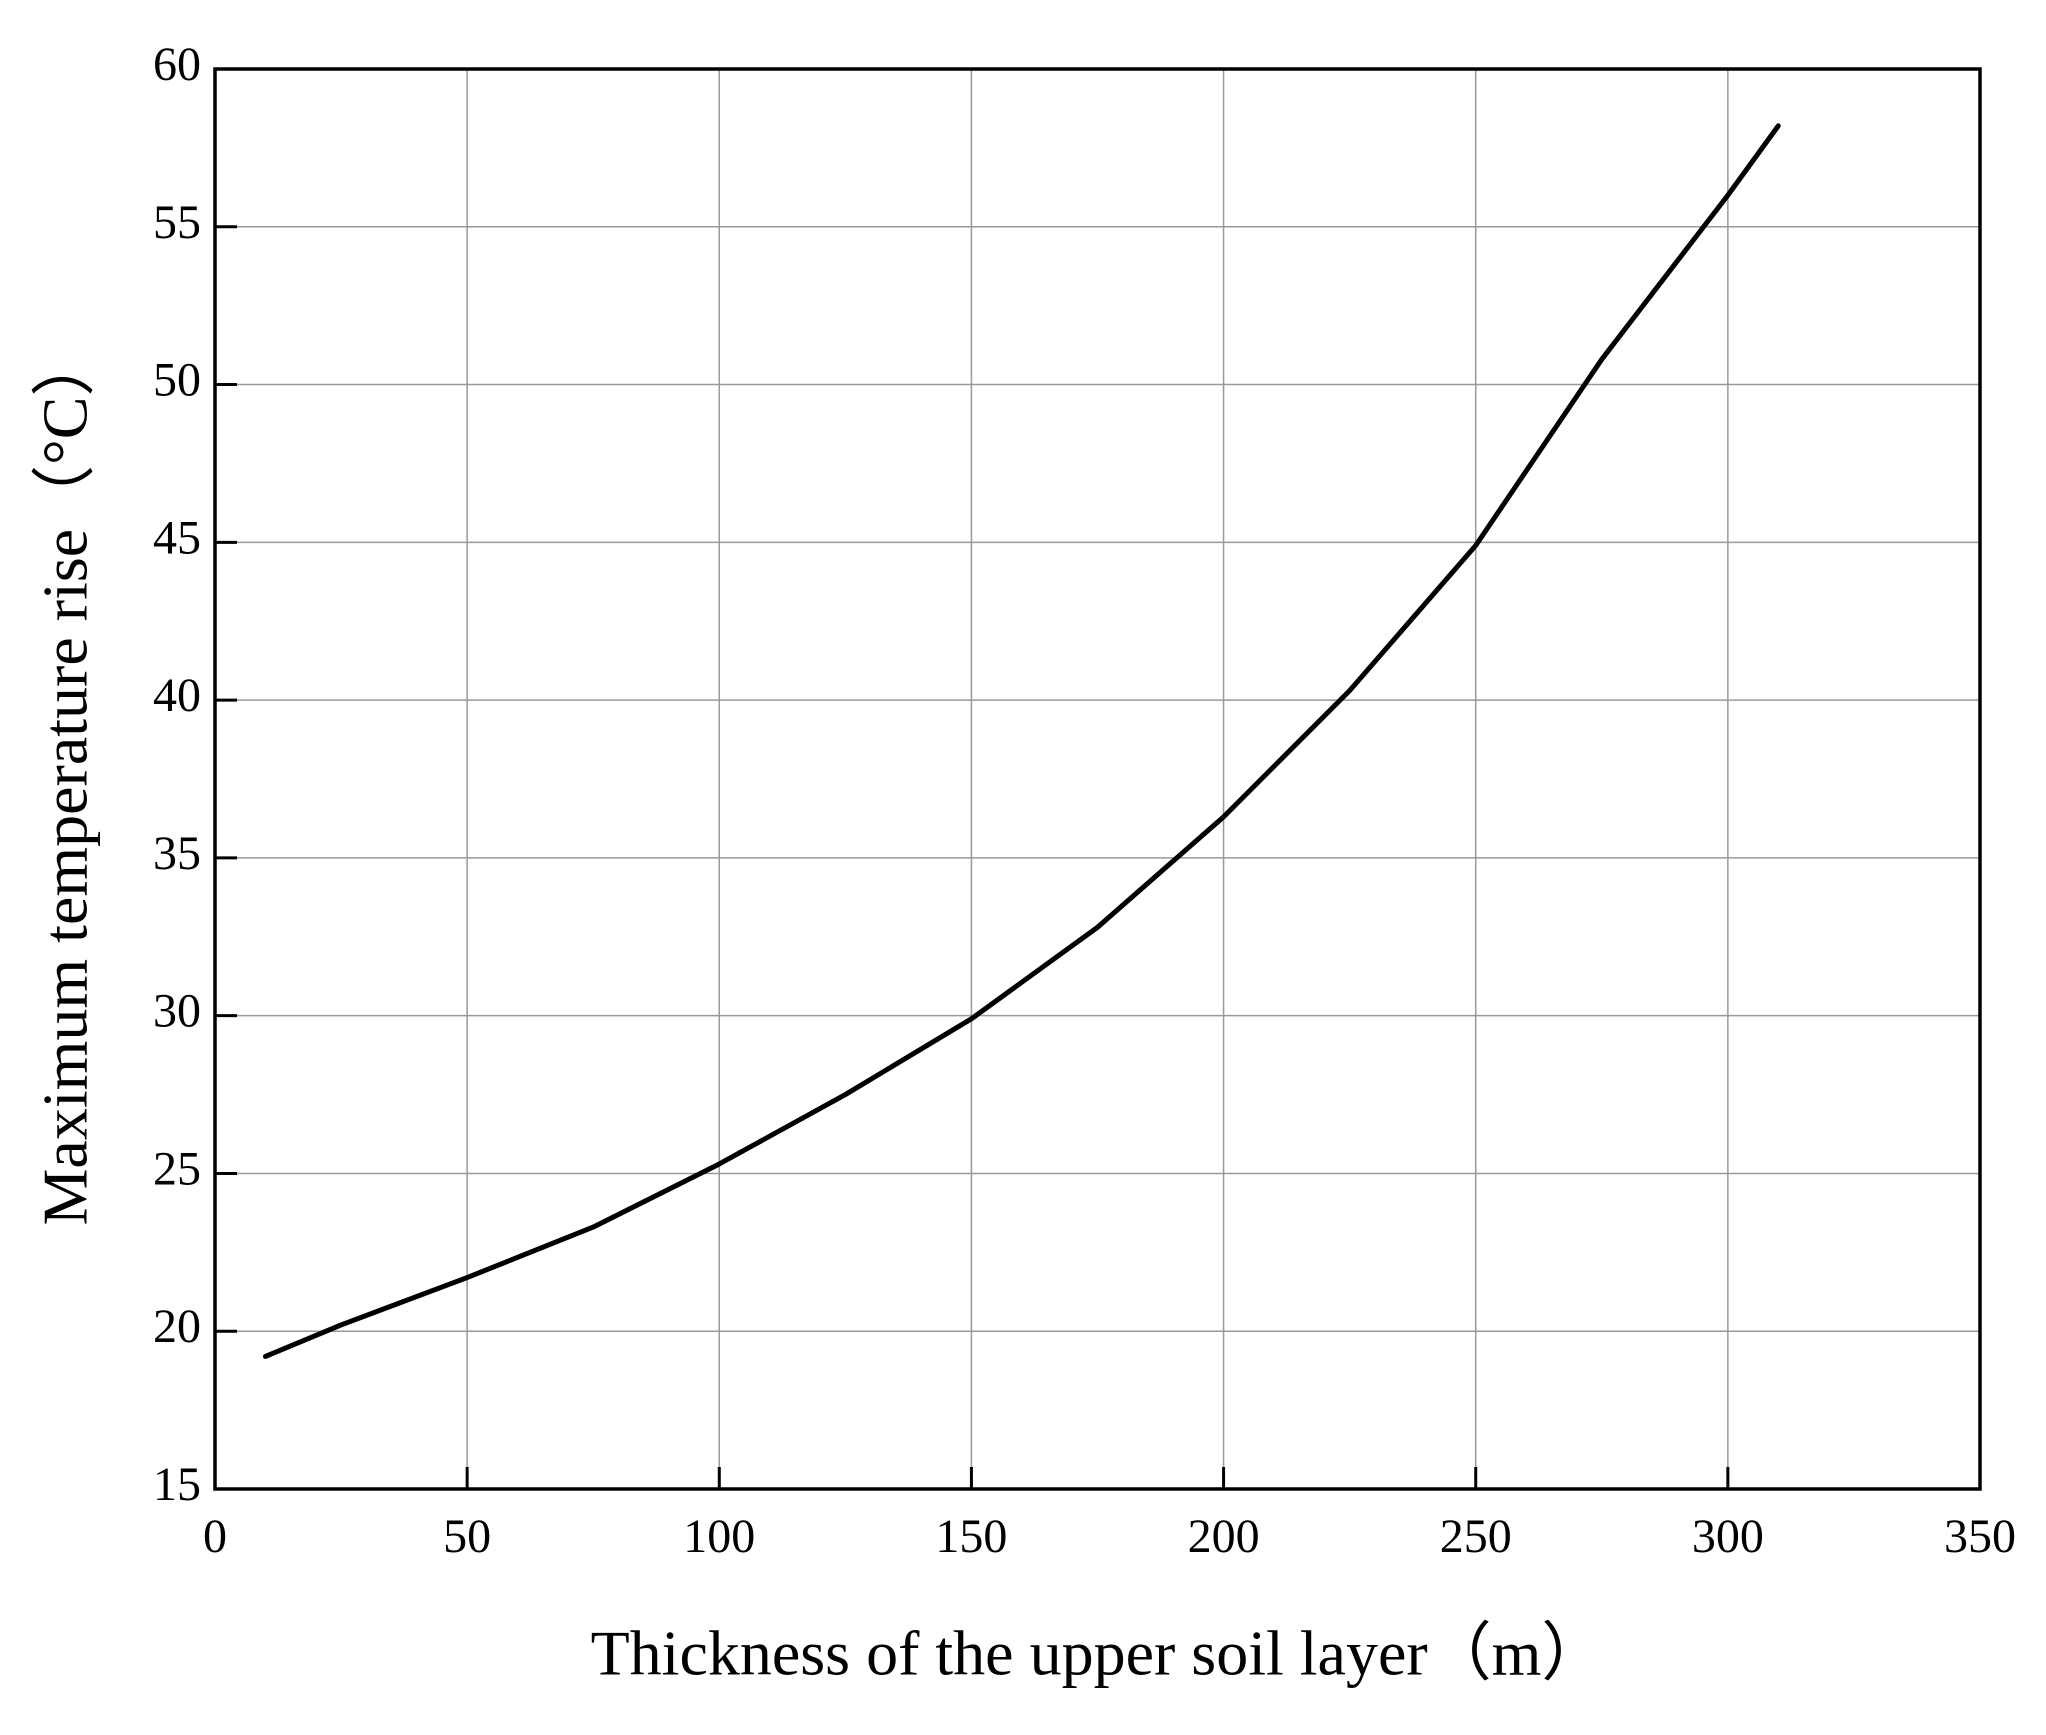 This screenshot has height=1735, width=2046. What do you see at coordinates (177, 380) in the screenshot?
I see `y-tick-label: 50` at bounding box center [177, 380].